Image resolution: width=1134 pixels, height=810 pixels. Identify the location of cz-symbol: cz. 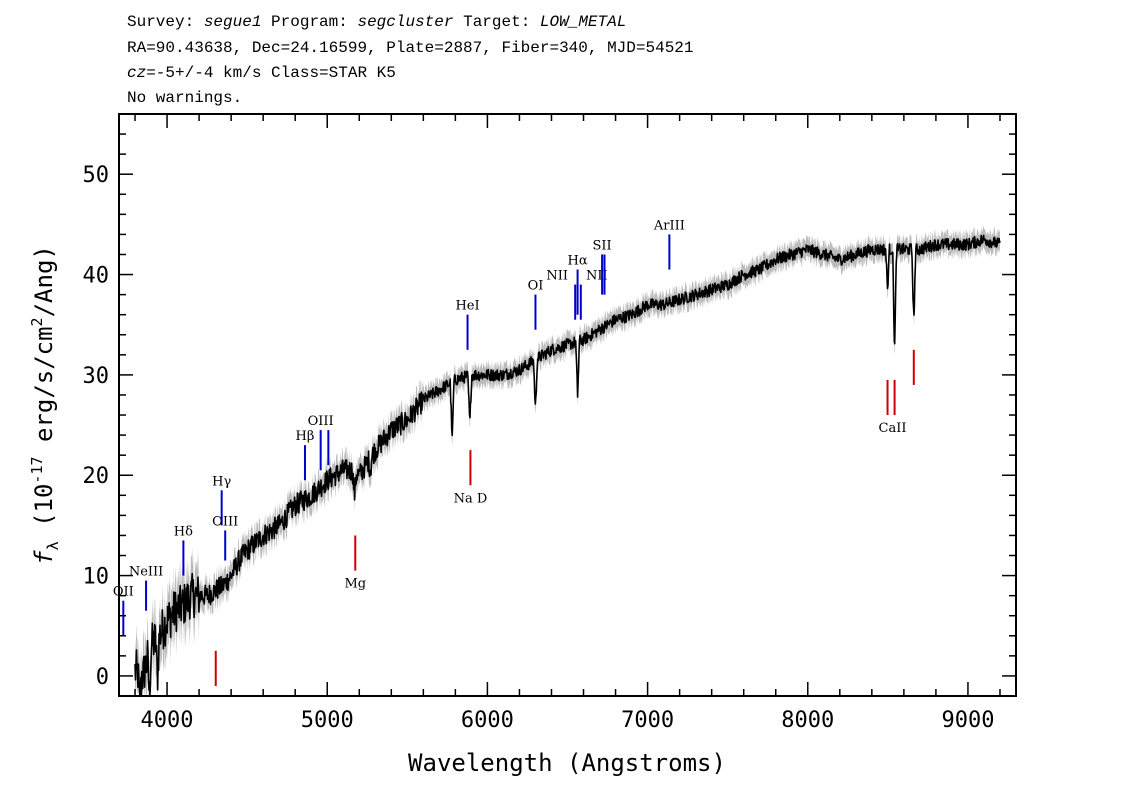
(137, 73).